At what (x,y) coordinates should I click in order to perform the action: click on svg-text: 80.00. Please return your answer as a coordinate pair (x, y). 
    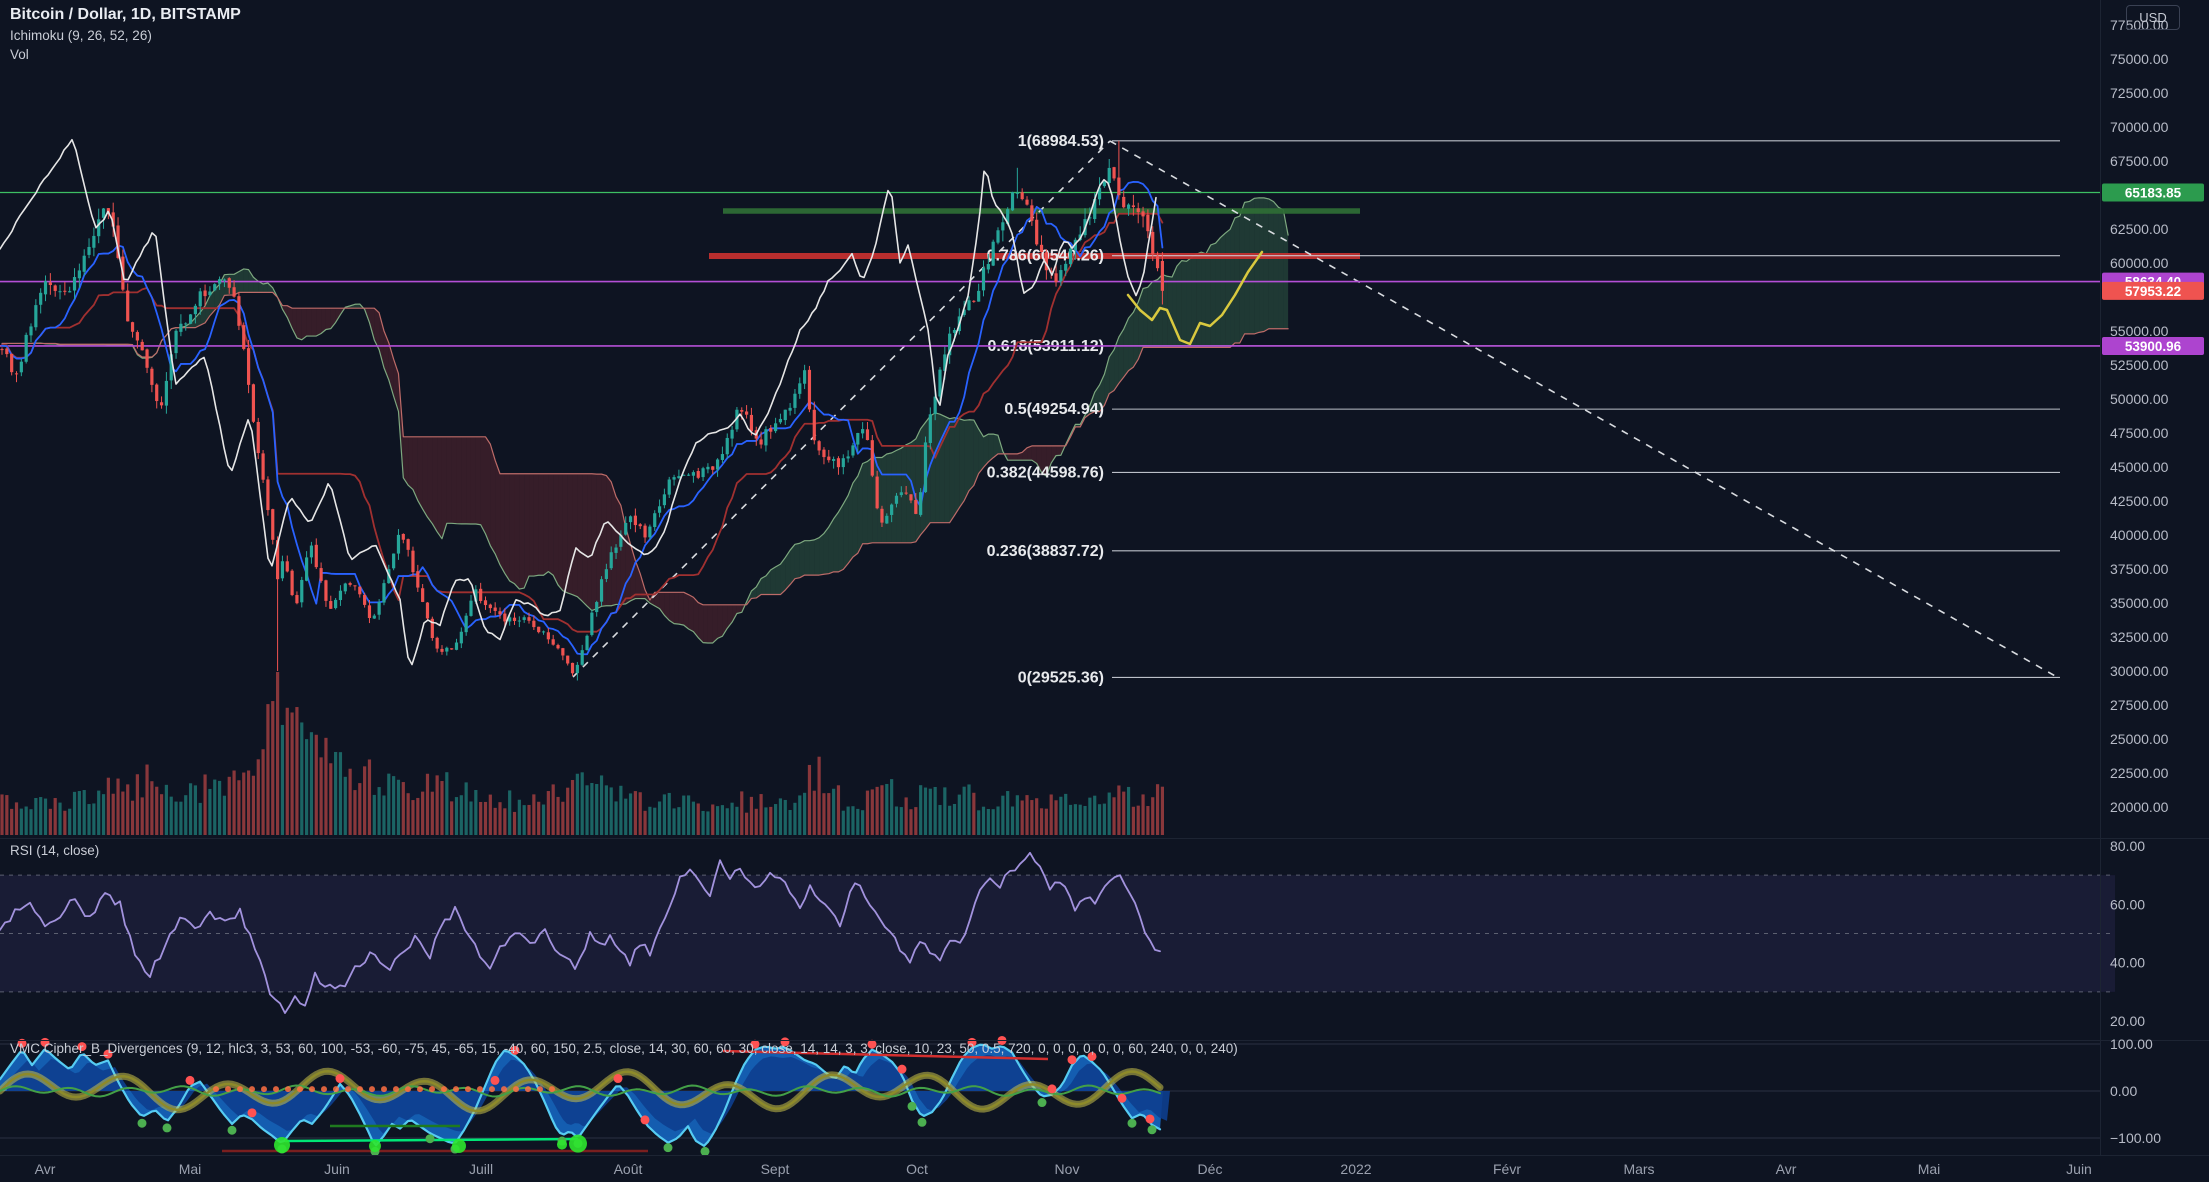
    Looking at the image, I should click on (2127, 846).